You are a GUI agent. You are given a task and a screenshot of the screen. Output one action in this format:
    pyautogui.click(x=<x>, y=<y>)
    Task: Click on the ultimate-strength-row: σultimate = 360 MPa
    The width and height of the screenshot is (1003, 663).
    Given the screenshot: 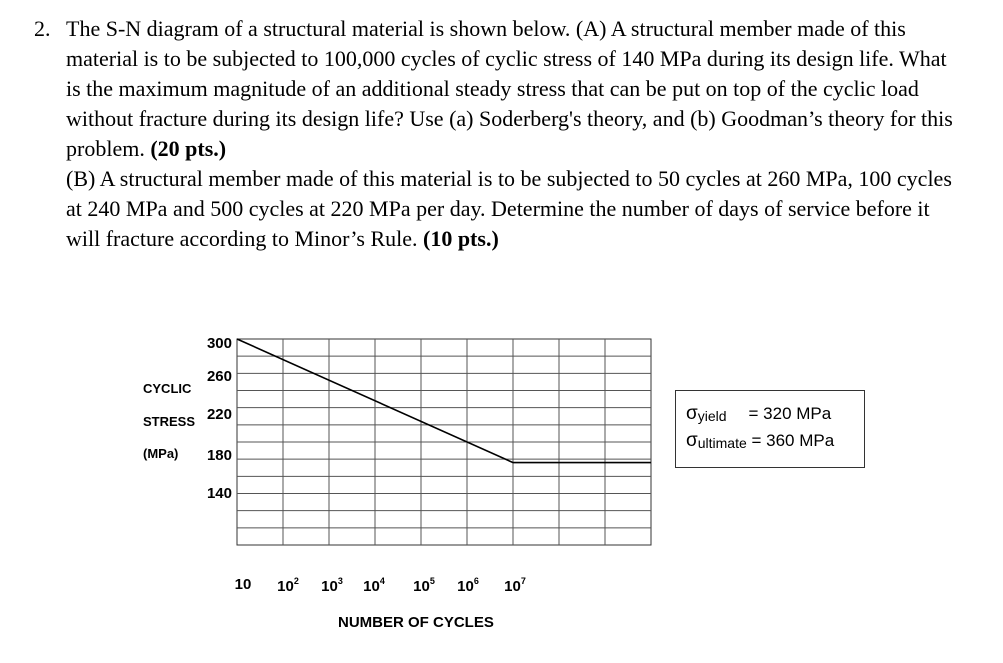 What is the action you would take?
    pyautogui.click(x=760, y=441)
    